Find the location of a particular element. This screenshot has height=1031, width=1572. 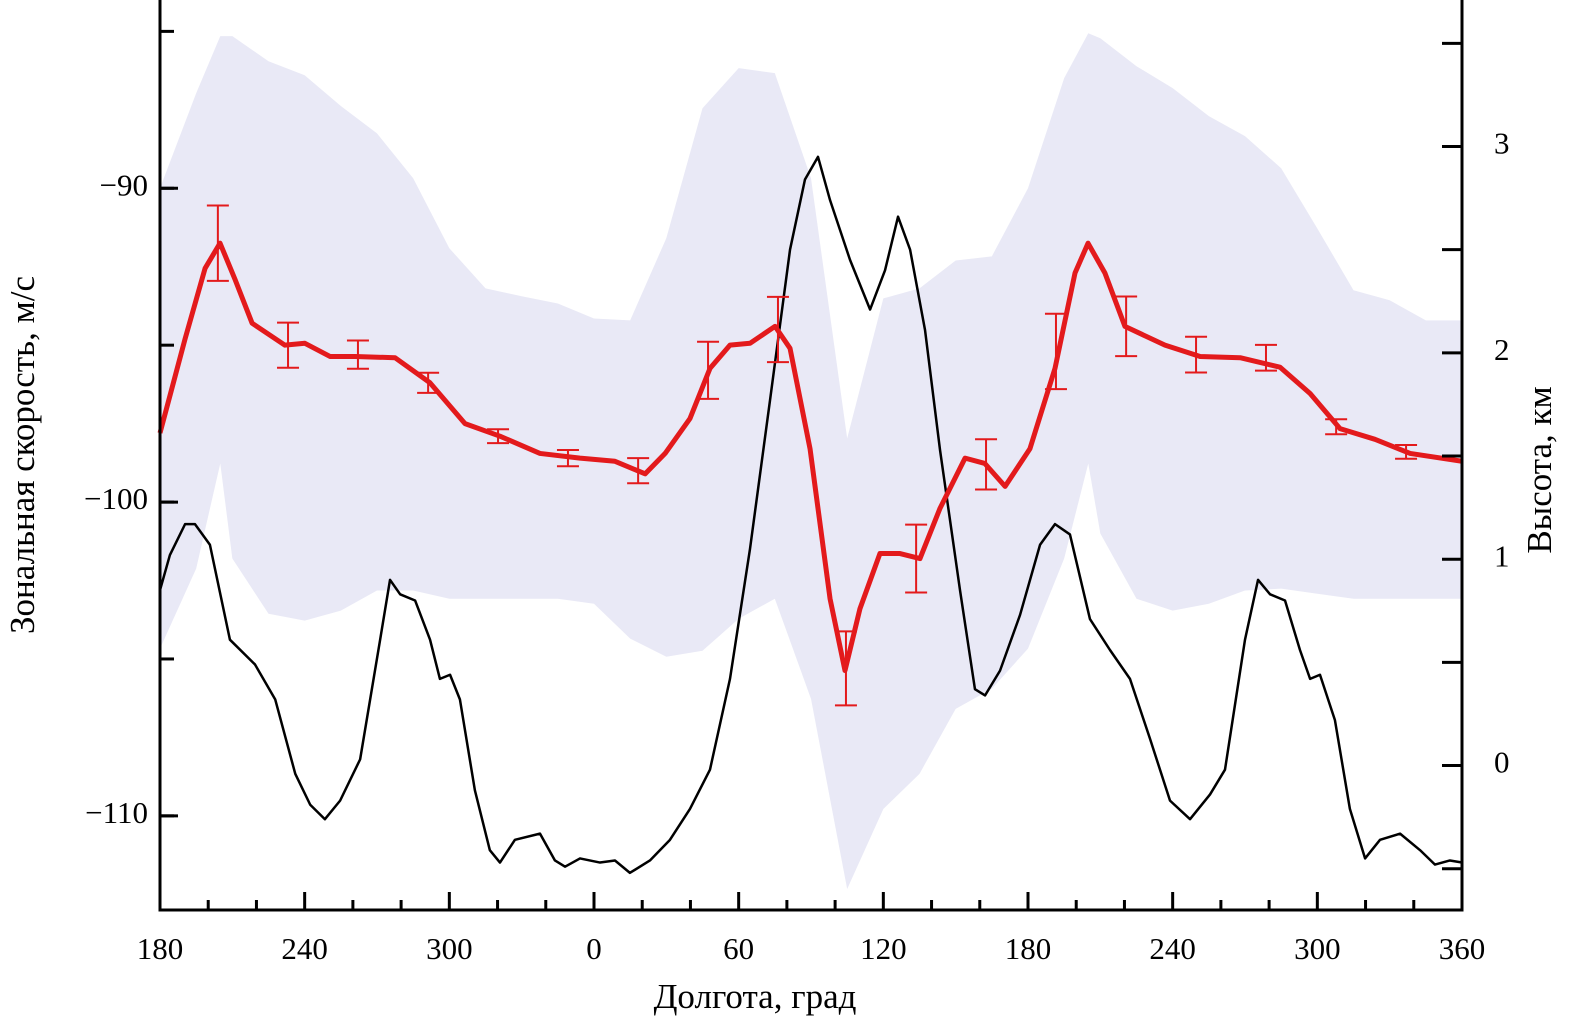

y-tick-label: −100 is located at coordinates (116, 498).